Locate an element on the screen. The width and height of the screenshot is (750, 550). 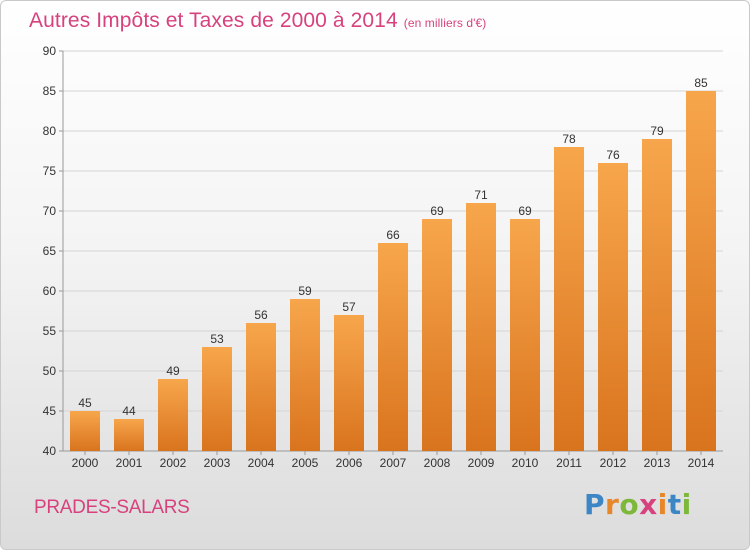
x-tick-label: 2000 is located at coordinates (85, 463).